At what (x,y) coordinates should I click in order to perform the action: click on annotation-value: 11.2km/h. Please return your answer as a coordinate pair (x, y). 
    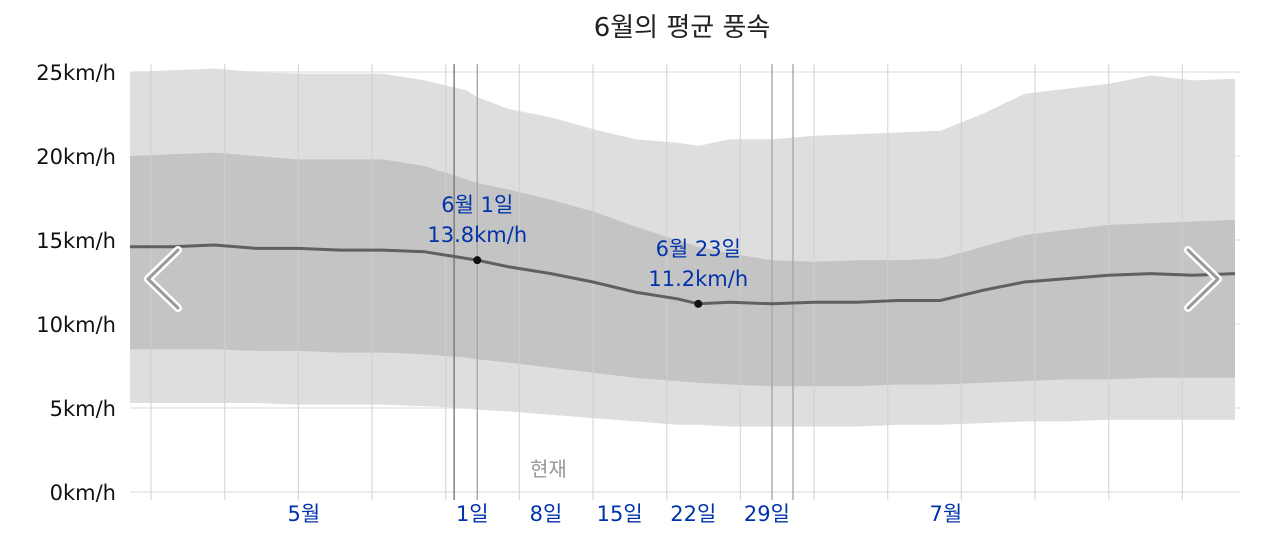
    Looking at the image, I should click on (698, 279).